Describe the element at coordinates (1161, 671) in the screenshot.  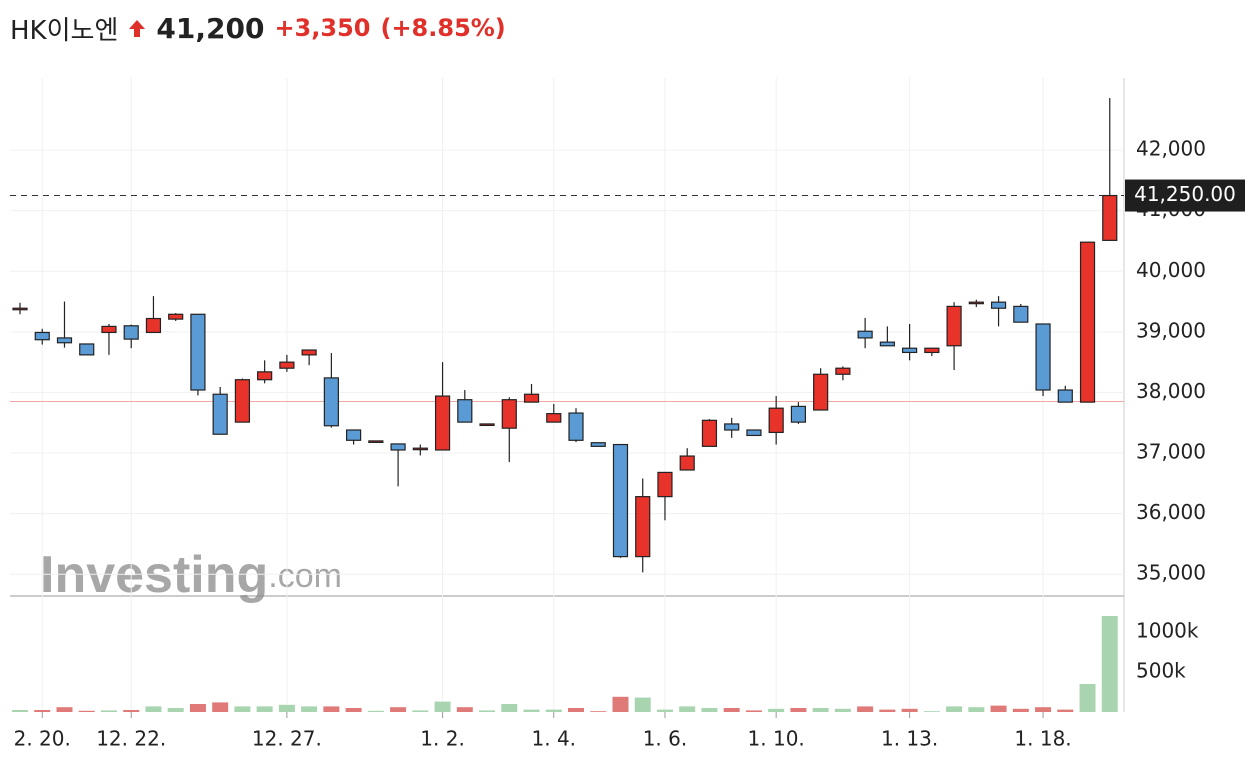
I see `volume-tick-label: 500k` at that location.